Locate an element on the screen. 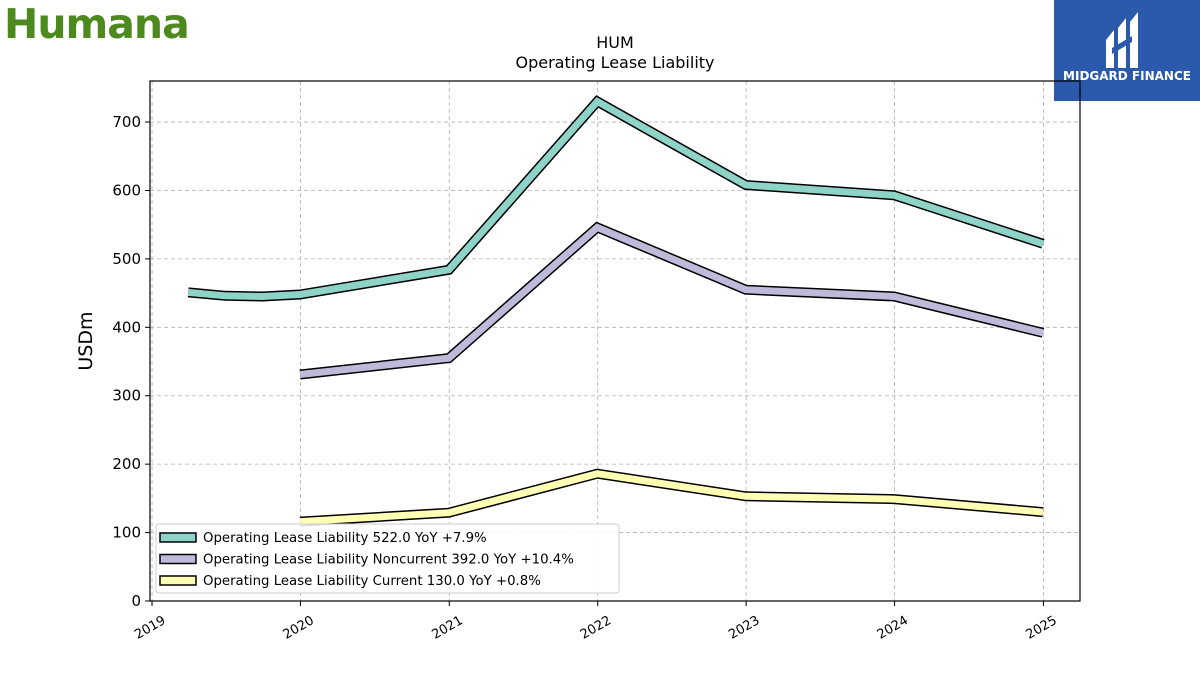  humana-logo: Humana is located at coordinates (97, 24).